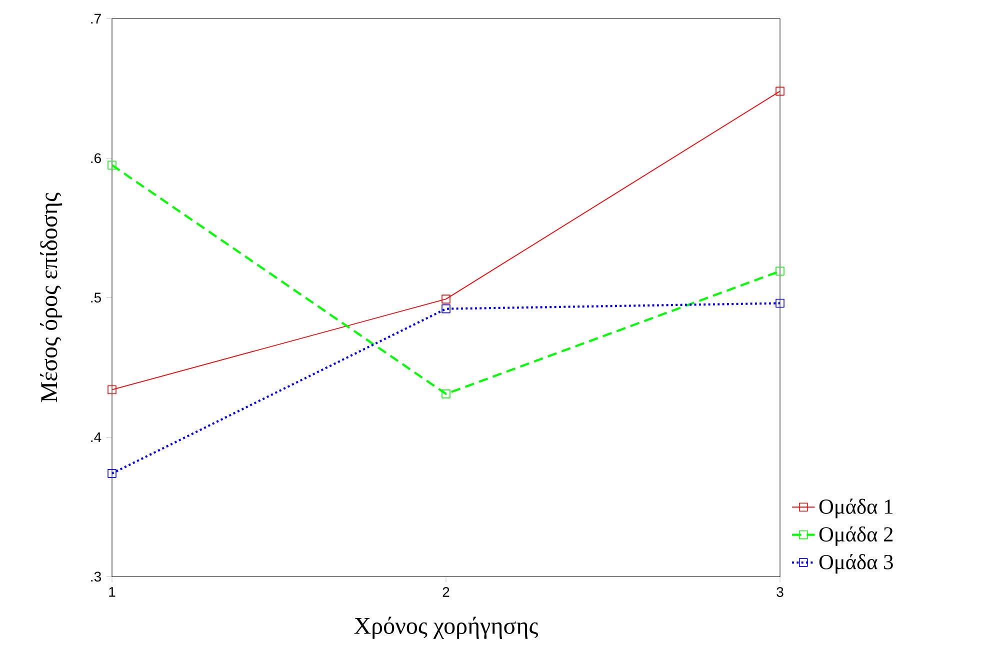 The width and height of the screenshot is (984, 660). I want to click on x-tick-label: 1, so click(112, 592).